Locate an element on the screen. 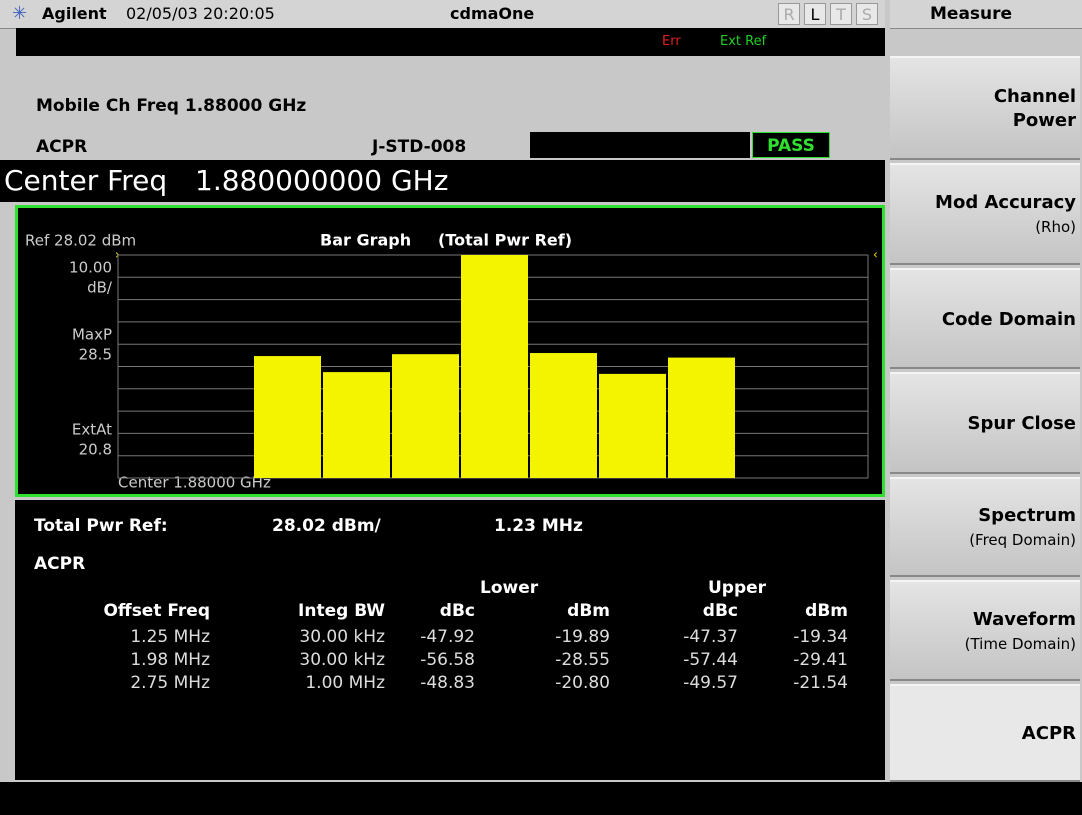 The width and height of the screenshot is (1082, 815). menu-title: Measure is located at coordinates (986, 14).